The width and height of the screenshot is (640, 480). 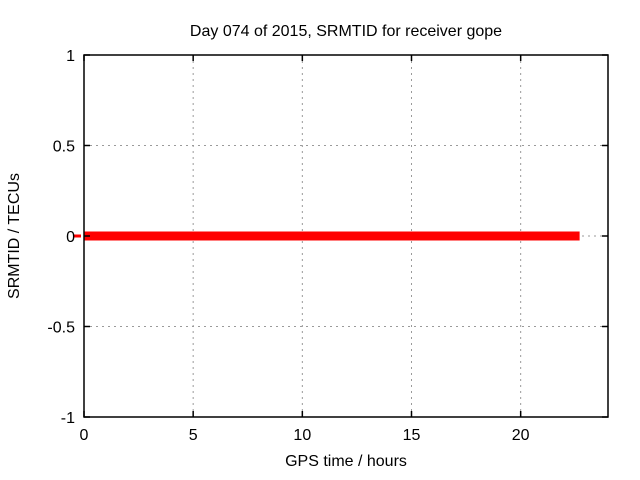 I want to click on y-tick-label: 1, so click(x=70, y=56).